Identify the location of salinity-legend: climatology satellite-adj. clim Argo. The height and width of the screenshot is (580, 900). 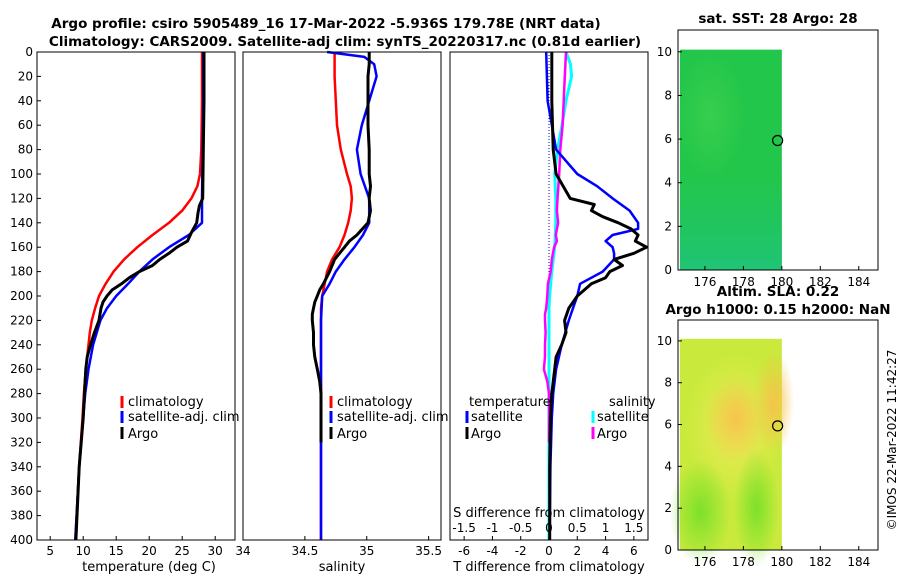
(389, 418).